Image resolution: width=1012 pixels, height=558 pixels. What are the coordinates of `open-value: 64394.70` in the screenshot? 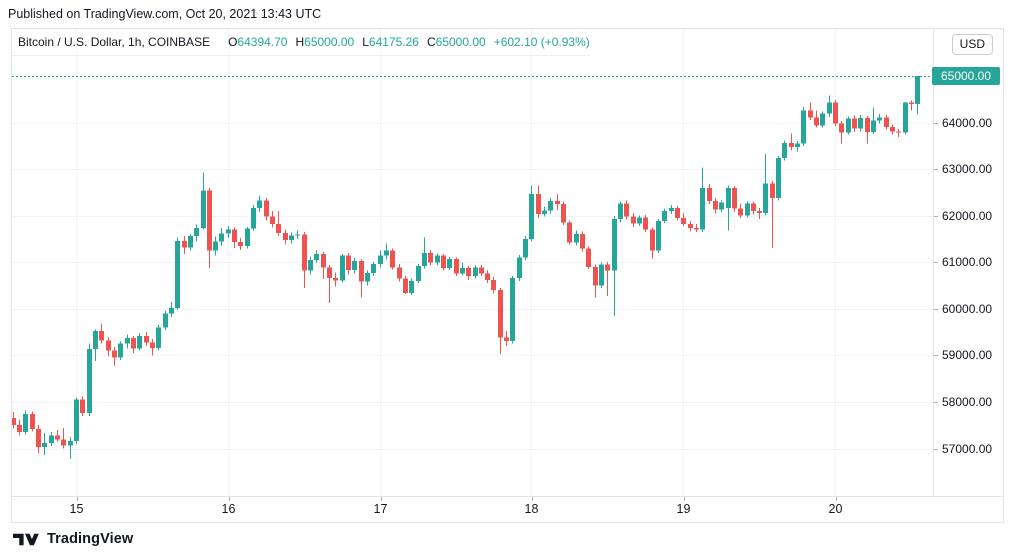 It's located at (262, 42).